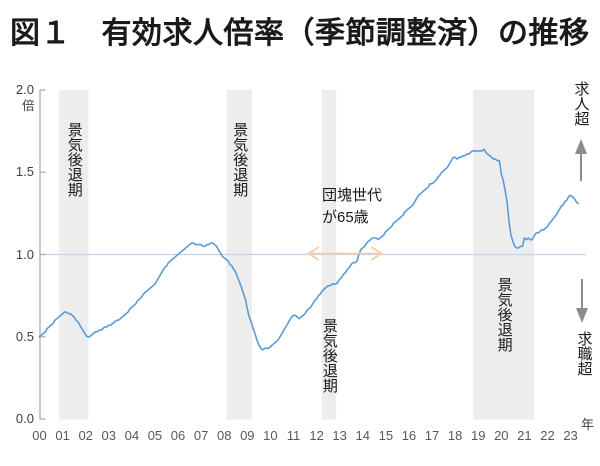  Describe the element at coordinates (293, 435) in the screenshot. I see `x-tick-label: 11` at that location.